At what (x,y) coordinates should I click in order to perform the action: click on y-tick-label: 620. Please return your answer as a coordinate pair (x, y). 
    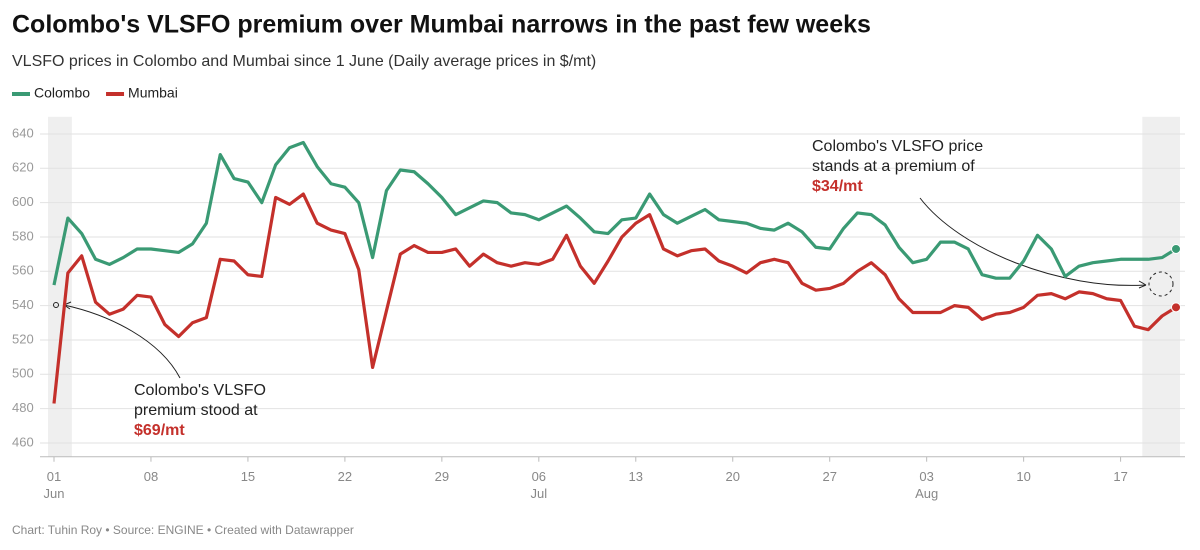
    Looking at the image, I should click on (23, 167).